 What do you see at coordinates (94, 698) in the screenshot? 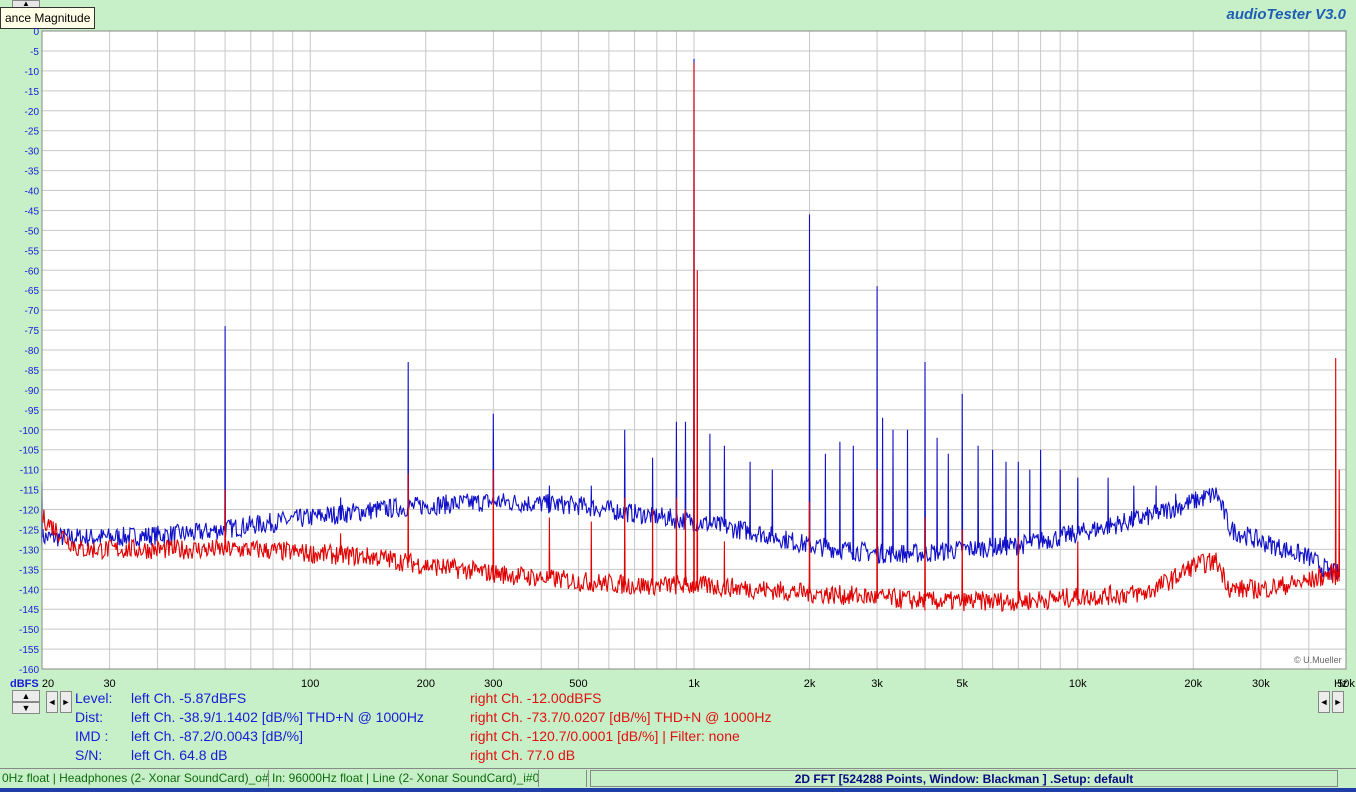
I see `level-label: Level:` at bounding box center [94, 698].